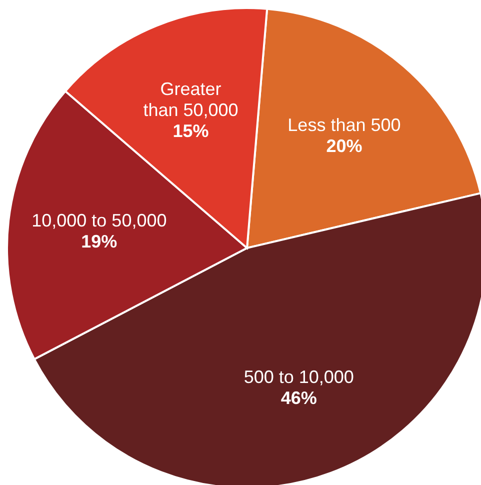 This screenshot has height=485, width=481. Describe the element at coordinates (190, 99) in the screenshot. I see `slice-label: Greater than 50,000` at that location.